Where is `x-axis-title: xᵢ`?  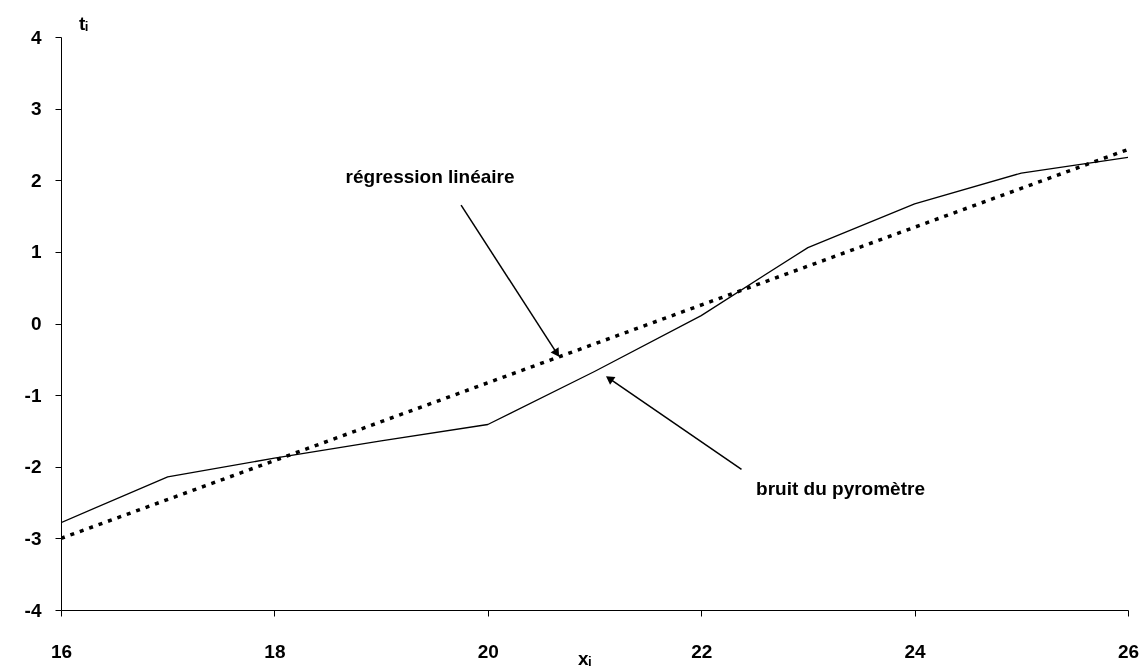
x-axis-title: xᵢ is located at coordinates (584, 657).